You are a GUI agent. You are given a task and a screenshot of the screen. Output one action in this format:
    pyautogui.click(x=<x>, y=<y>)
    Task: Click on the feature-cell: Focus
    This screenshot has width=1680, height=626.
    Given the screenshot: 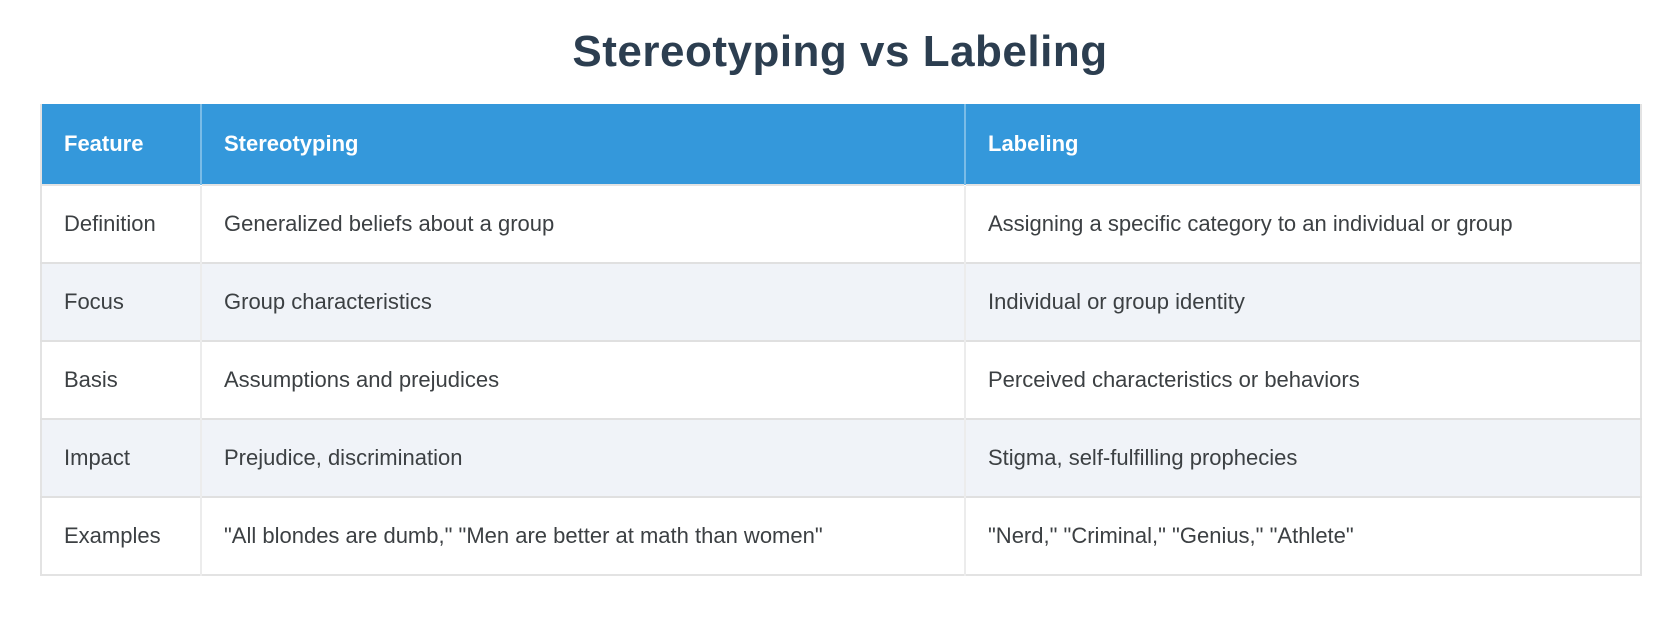 What is the action you would take?
    pyautogui.click(x=121, y=301)
    